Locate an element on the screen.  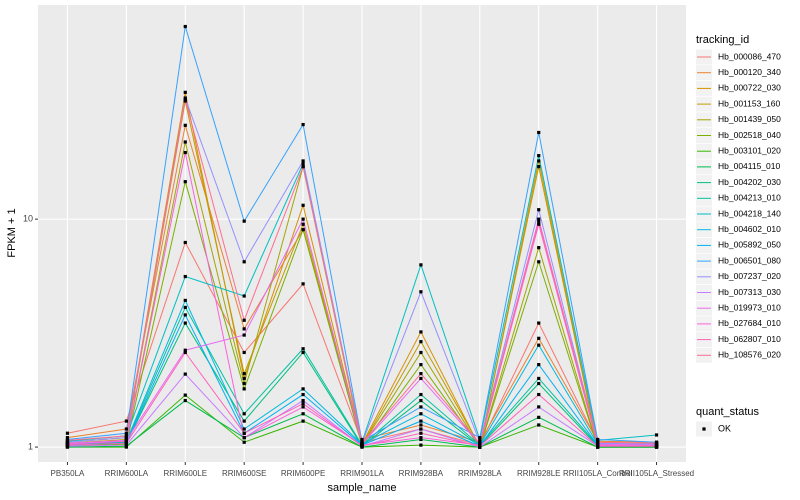
legend-label: Hb_007313_030 is located at coordinates (749, 292).